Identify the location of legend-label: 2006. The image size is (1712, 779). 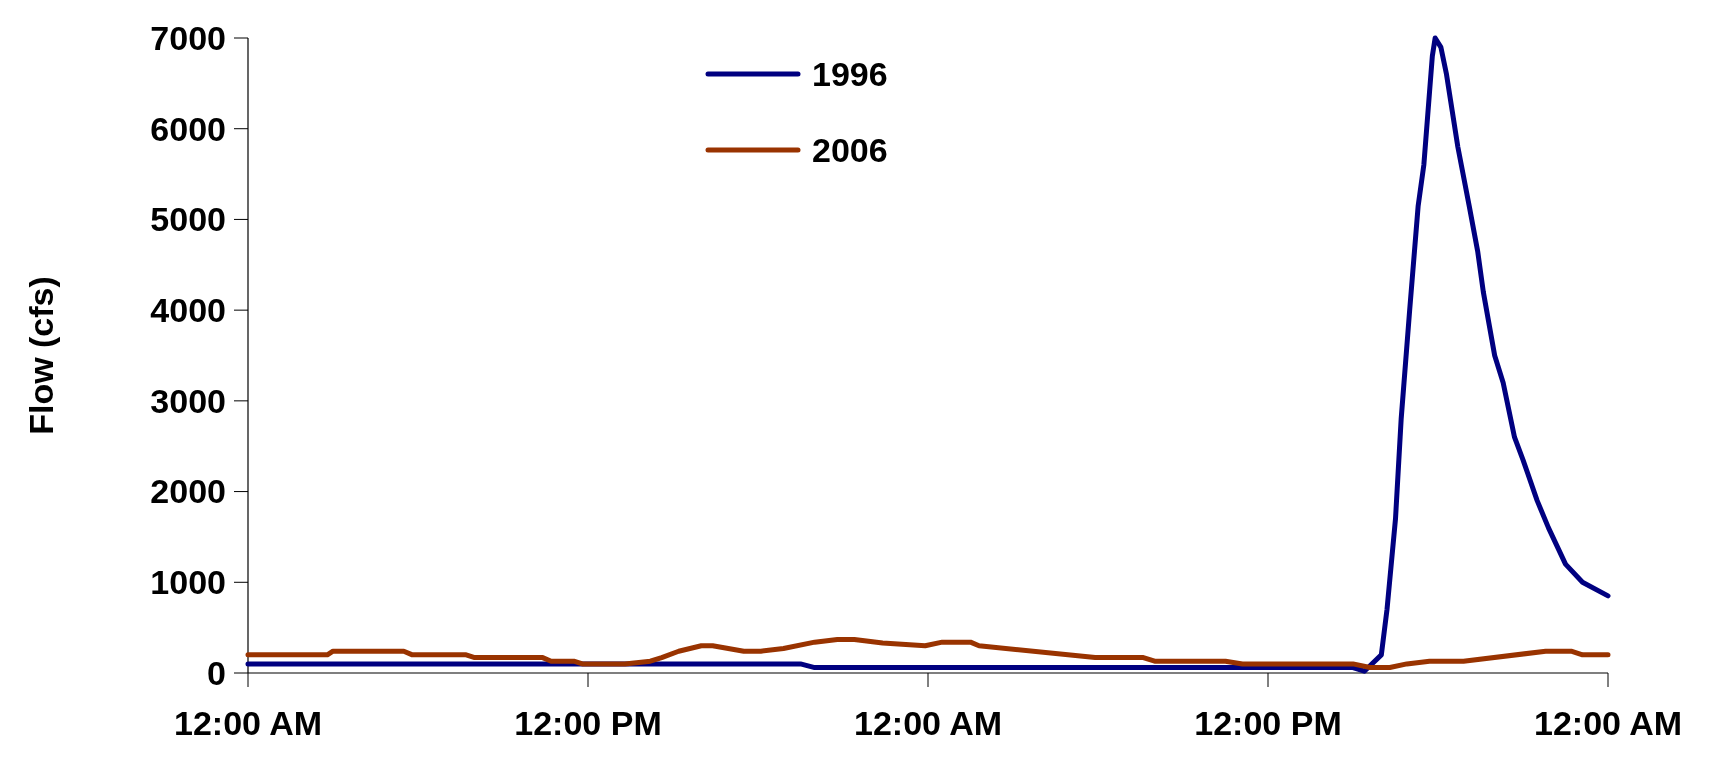
(850, 149).